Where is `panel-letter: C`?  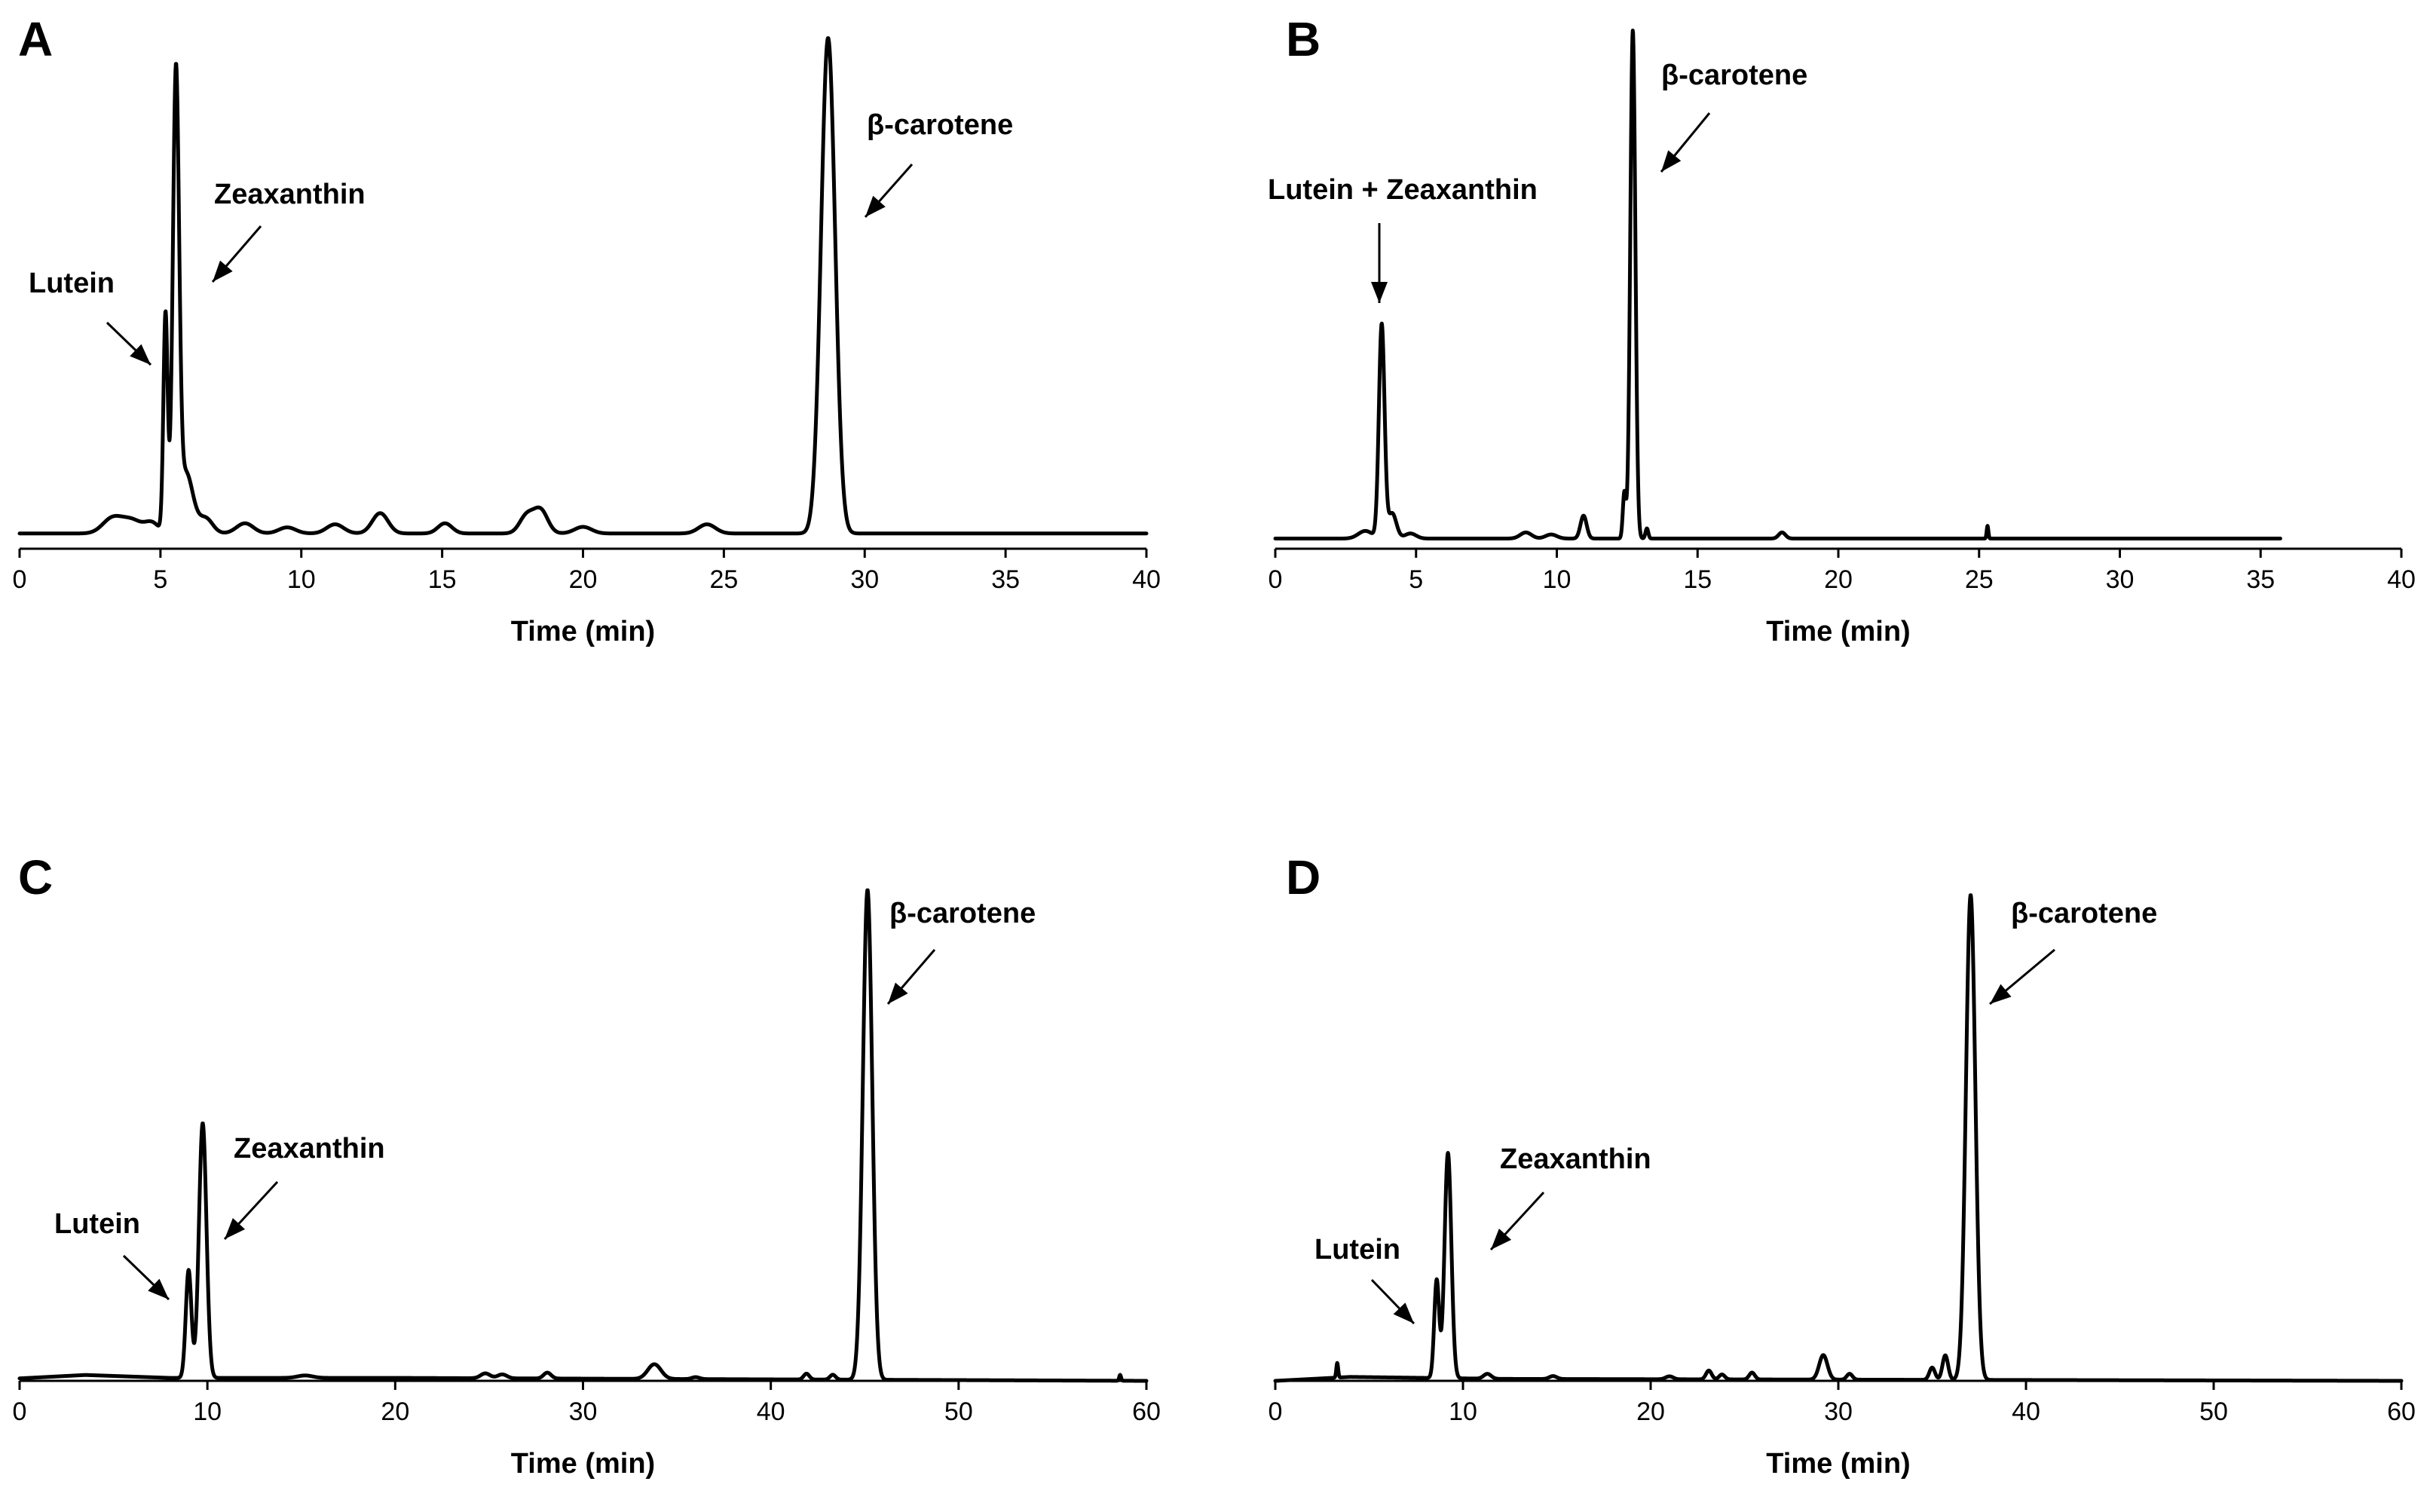
panel-letter: C is located at coordinates (35, 877).